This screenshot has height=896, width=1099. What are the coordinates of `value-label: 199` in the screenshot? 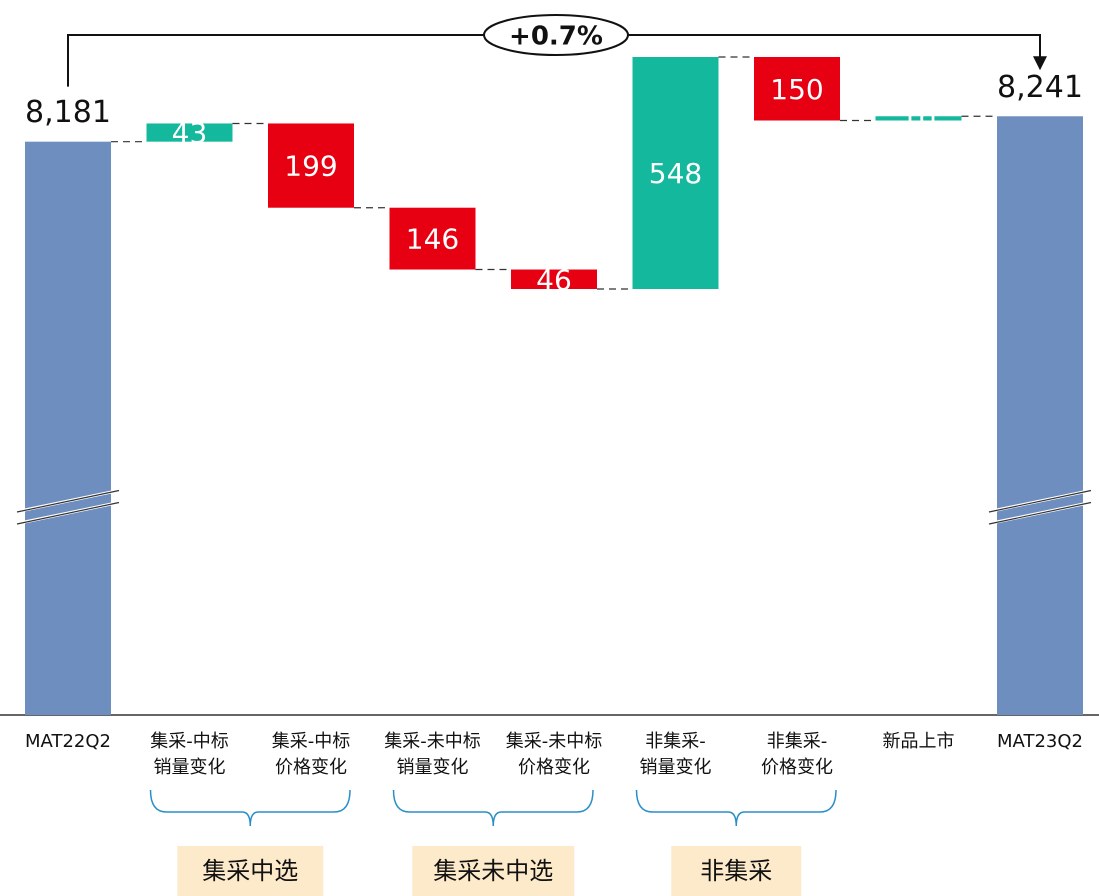 It's located at (310, 166).